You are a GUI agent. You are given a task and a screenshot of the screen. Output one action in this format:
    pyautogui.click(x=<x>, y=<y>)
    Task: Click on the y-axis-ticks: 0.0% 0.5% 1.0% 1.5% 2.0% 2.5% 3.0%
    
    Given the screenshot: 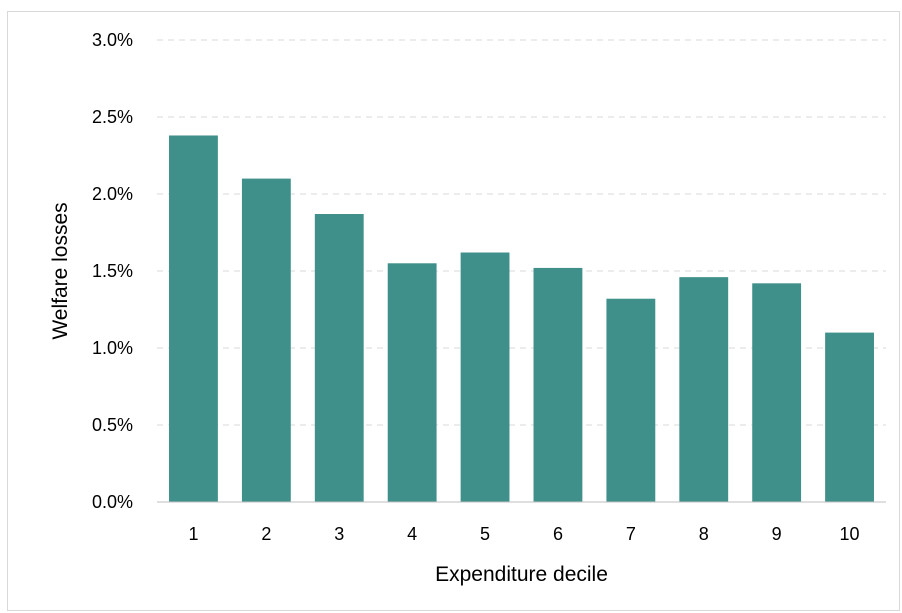 What is the action you would take?
    pyautogui.click(x=112, y=271)
    